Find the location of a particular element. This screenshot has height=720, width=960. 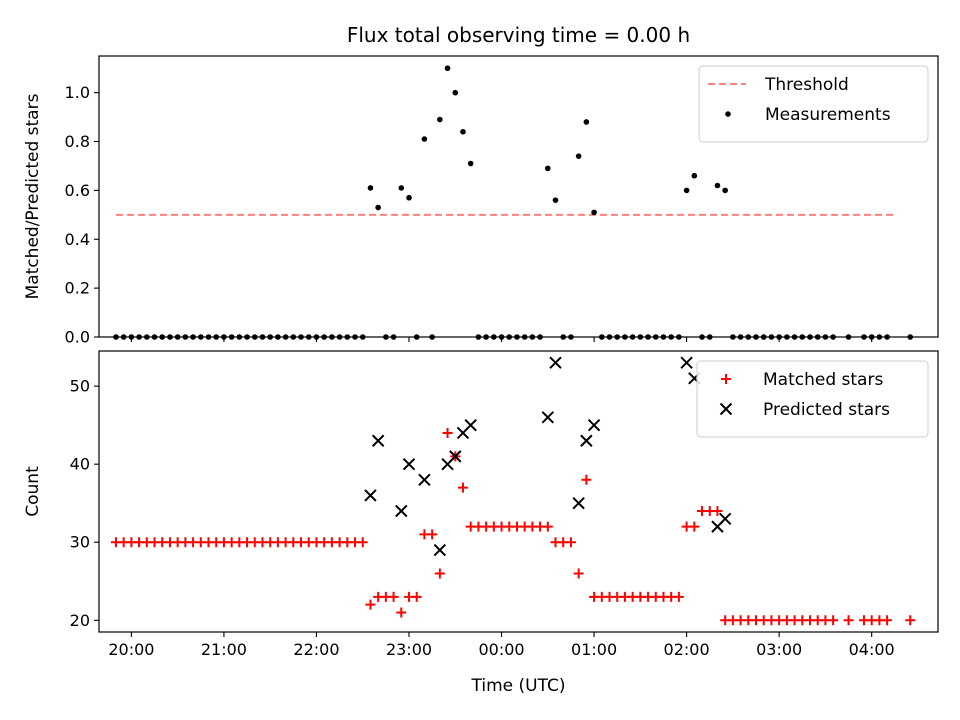

y-tick-label: 0.2 is located at coordinates (77, 288).